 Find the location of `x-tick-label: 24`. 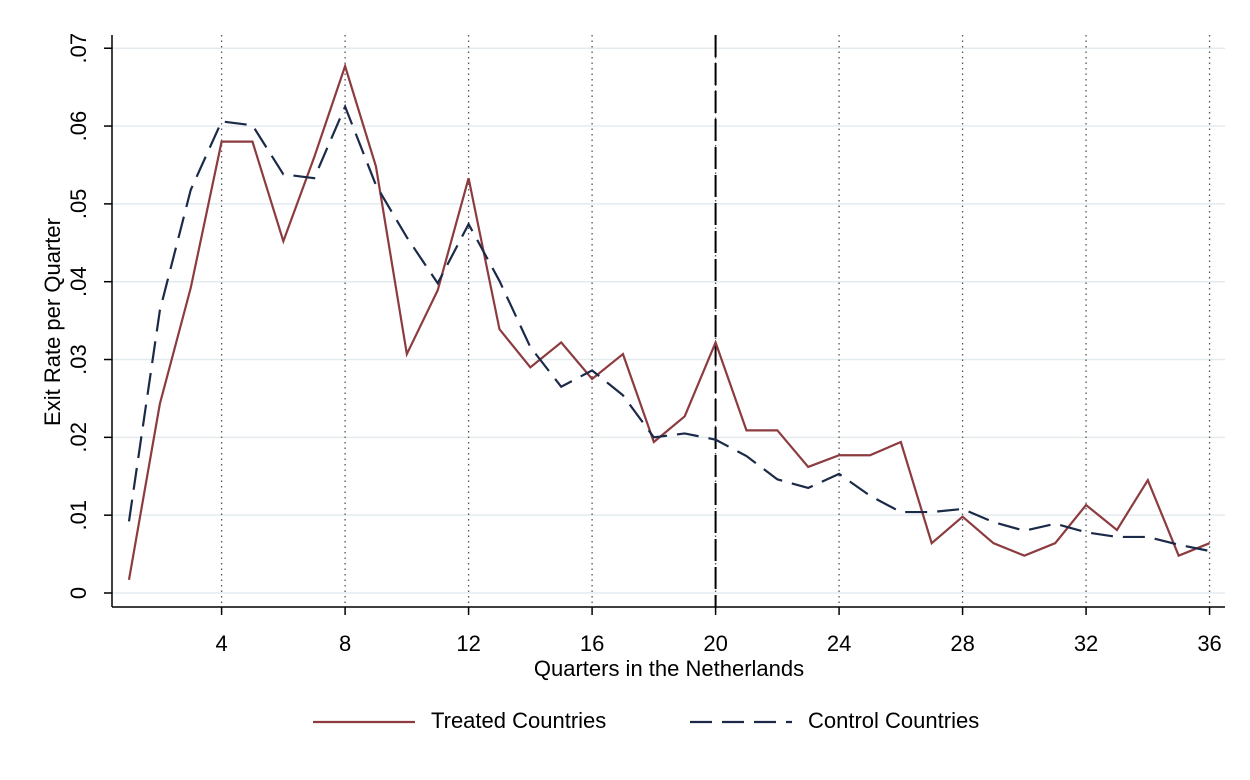

x-tick-label: 24 is located at coordinates (839, 643).